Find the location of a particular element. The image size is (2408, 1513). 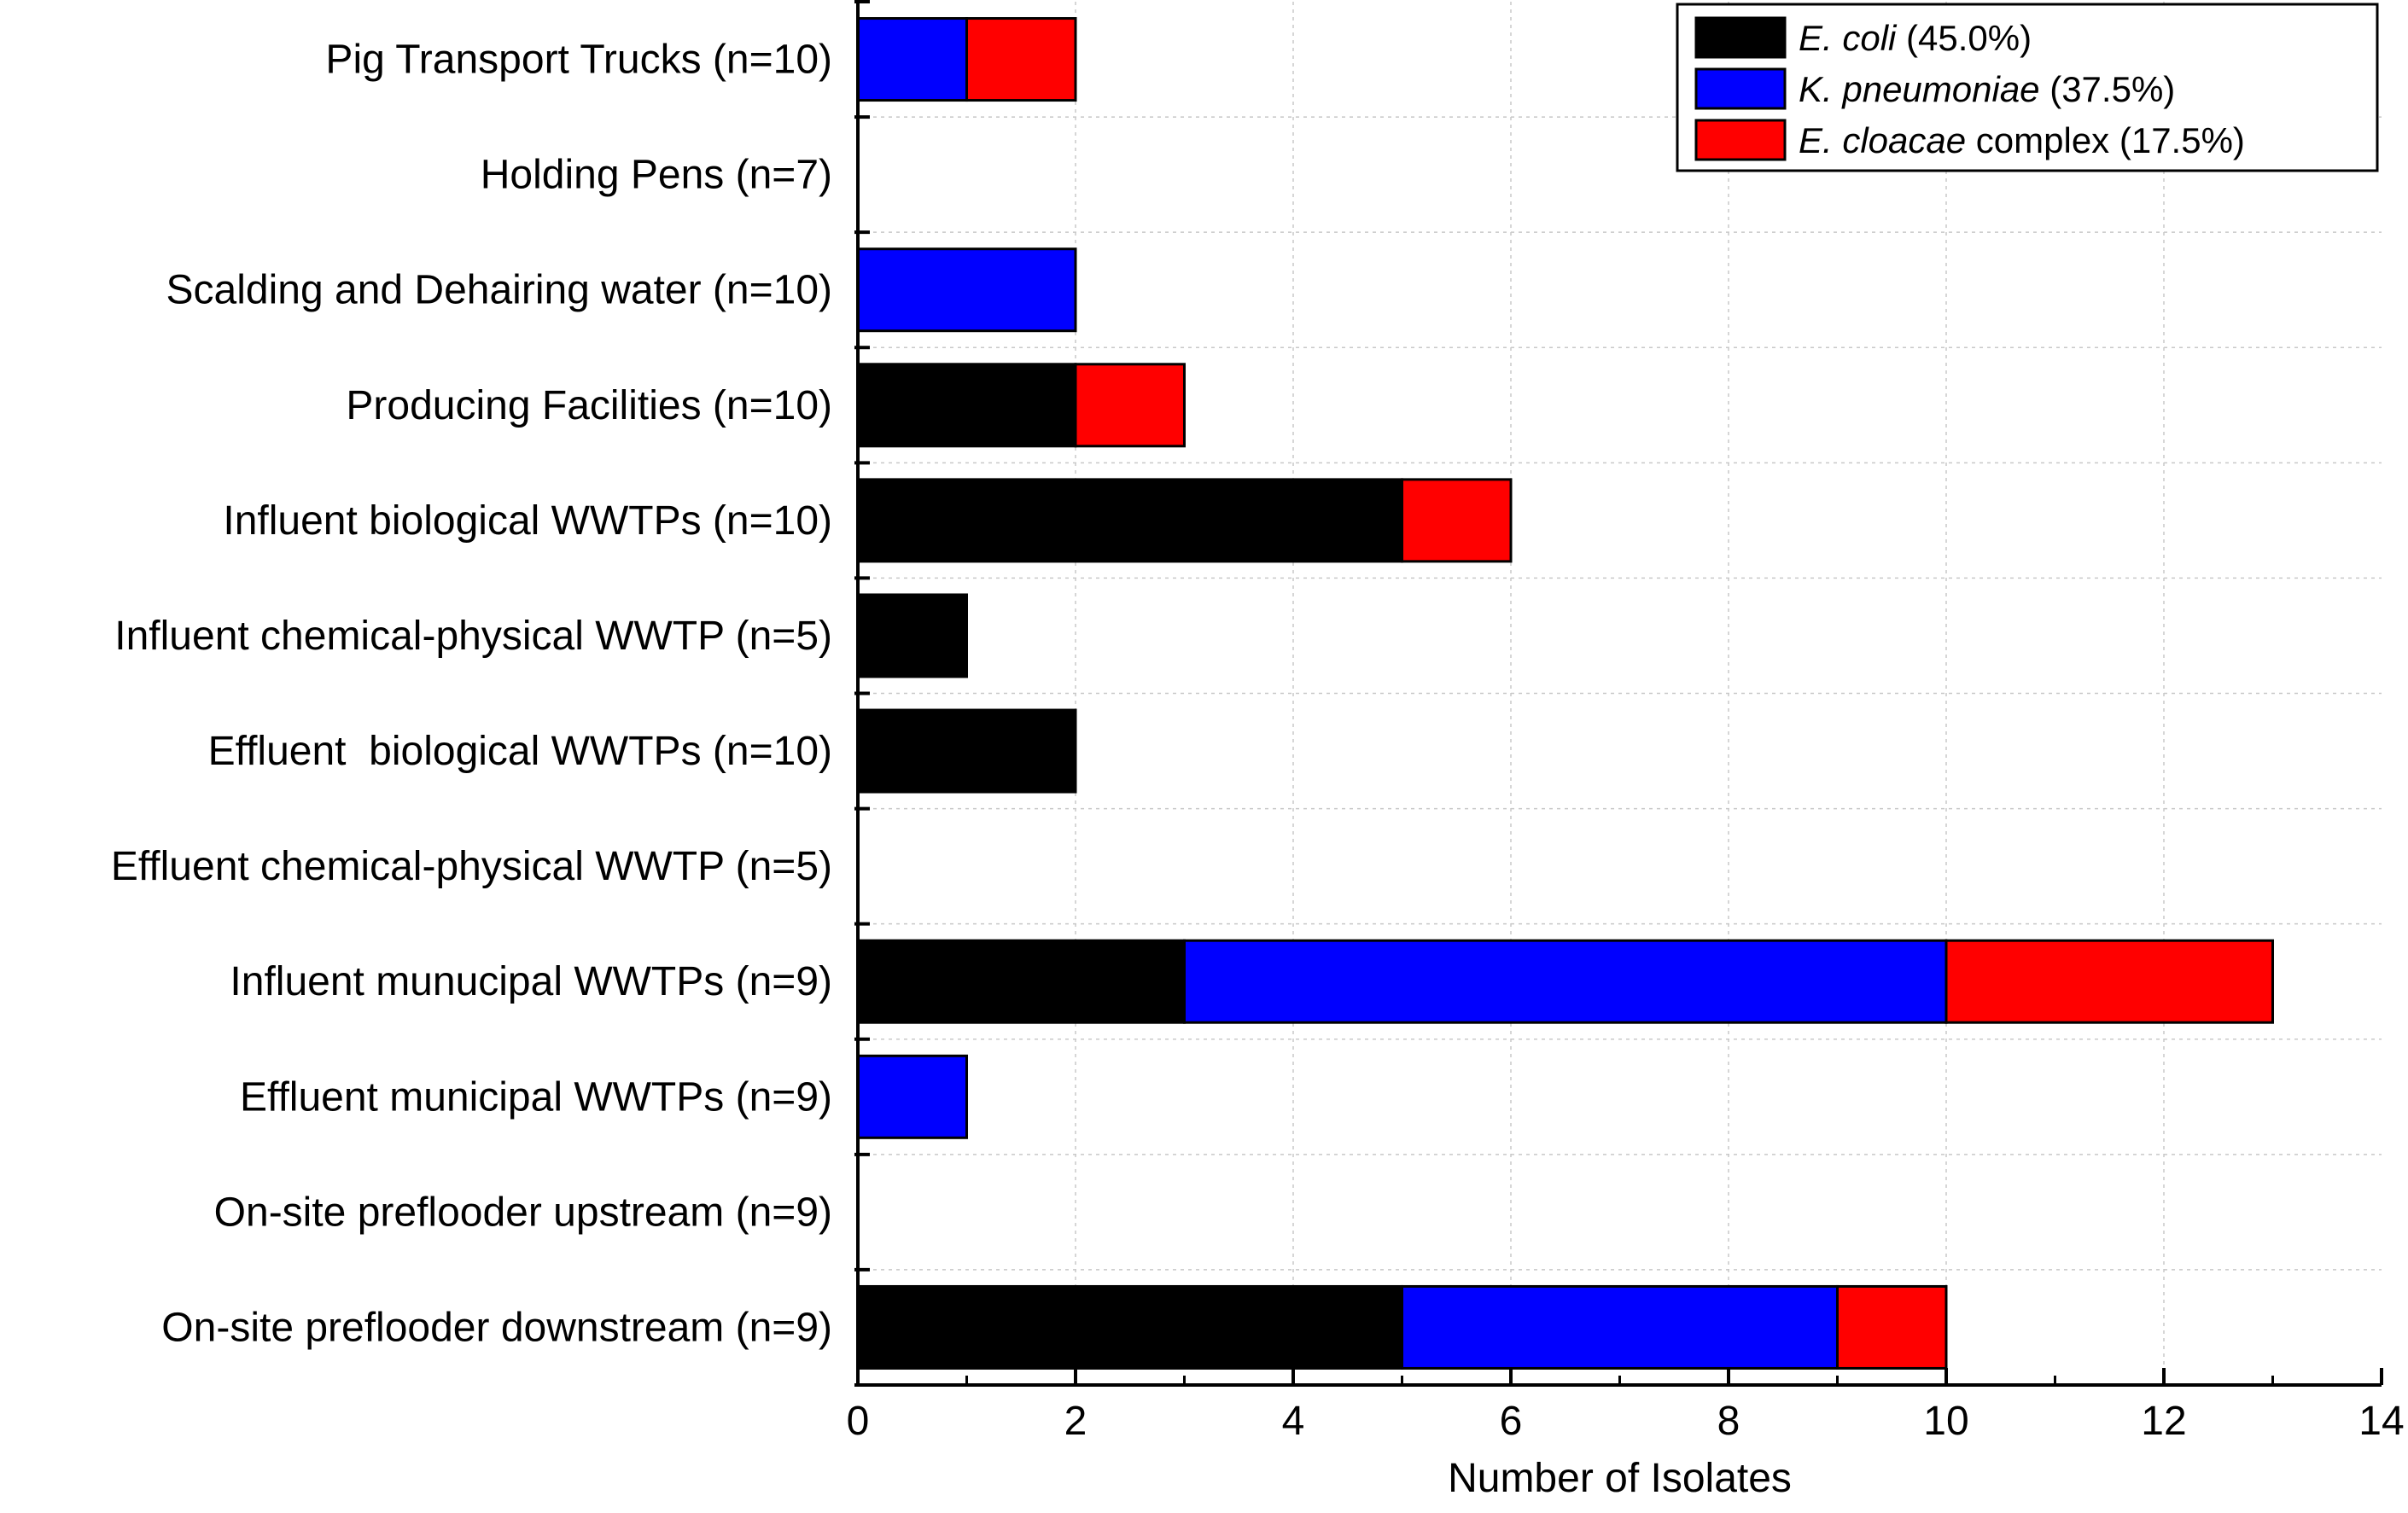

legend-box is located at coordinates (2027, 87).